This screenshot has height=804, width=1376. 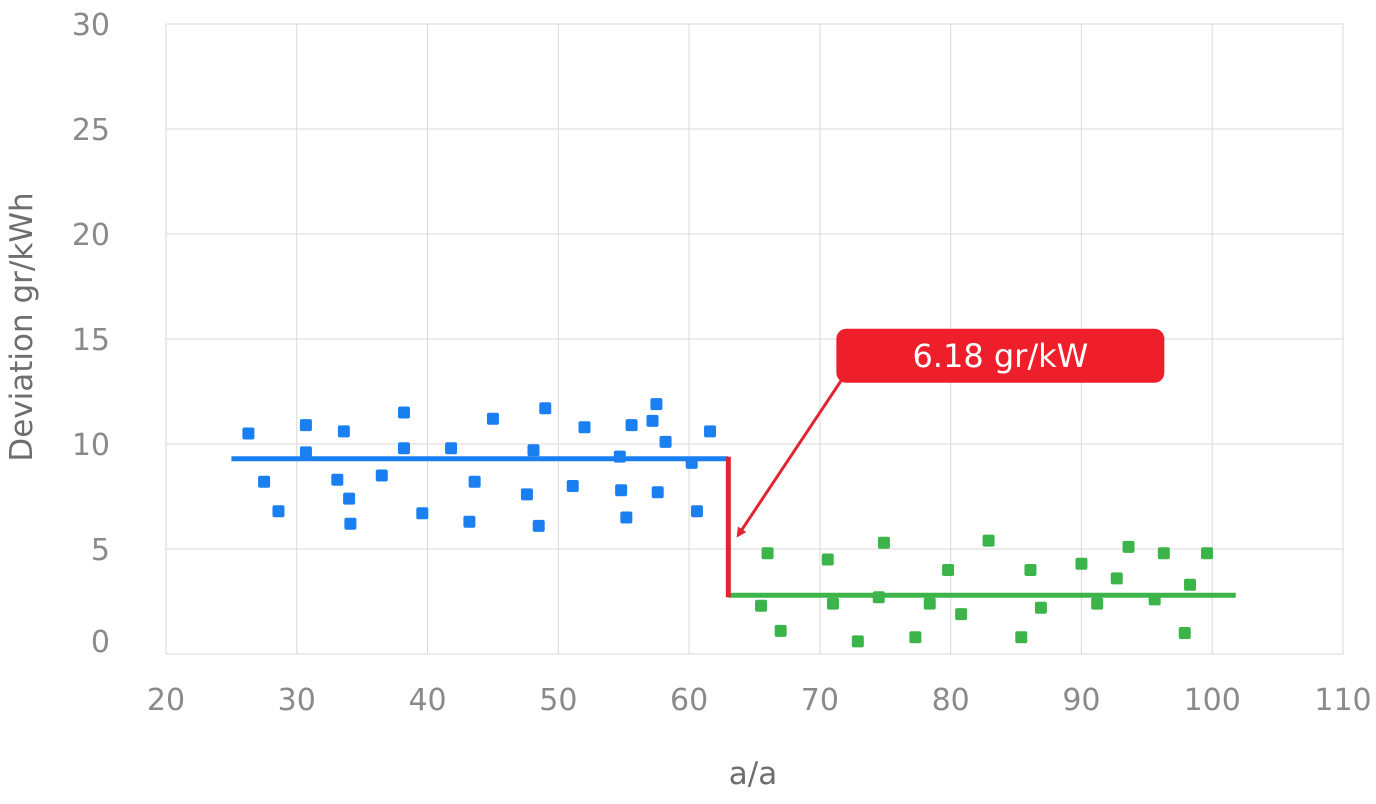 I want to click on x-axis-label: a/a, so click(x=753, y=774).